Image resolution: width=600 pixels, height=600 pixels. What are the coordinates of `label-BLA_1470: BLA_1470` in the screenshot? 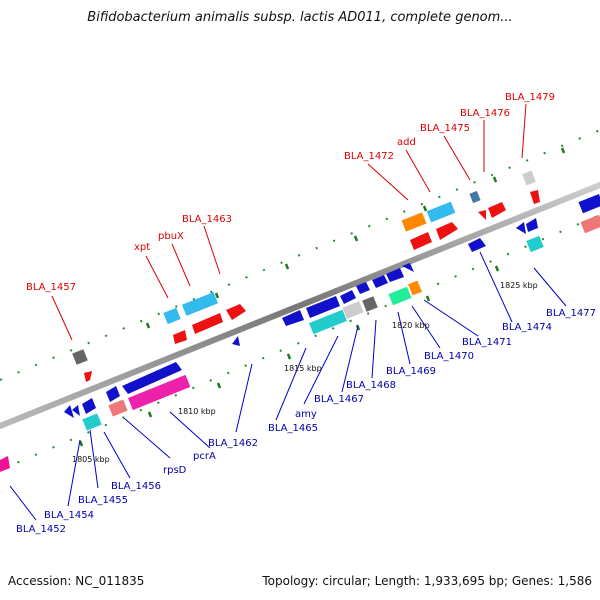 It's located at (449, 356).